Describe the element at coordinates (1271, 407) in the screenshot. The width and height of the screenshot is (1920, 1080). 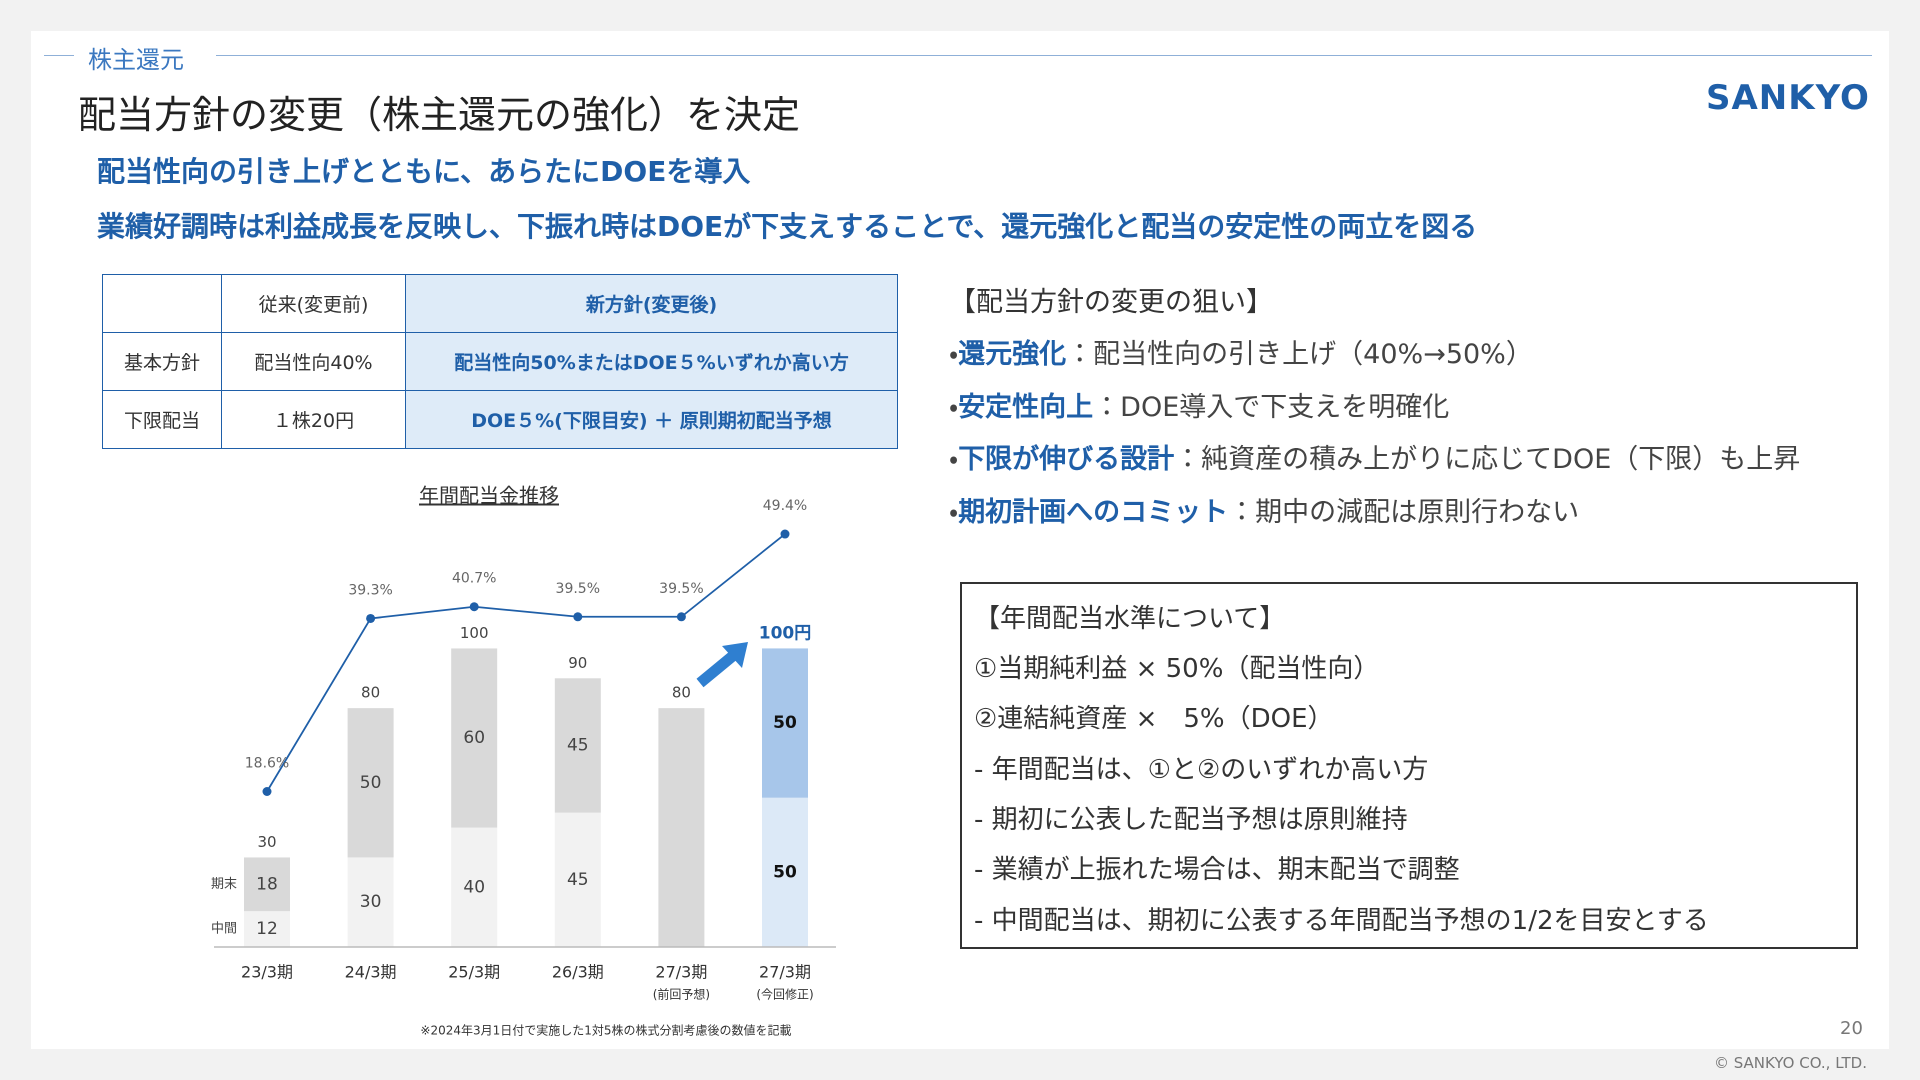
I see `aim-text: ：DOE導入で下支えを明確化` at that location.